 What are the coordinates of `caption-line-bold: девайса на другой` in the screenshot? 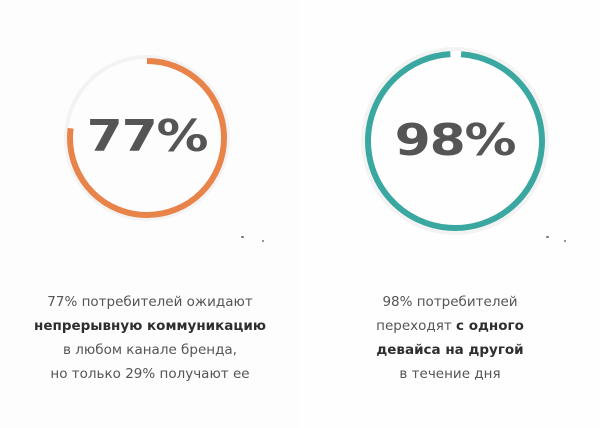 It's located at (450, 350).